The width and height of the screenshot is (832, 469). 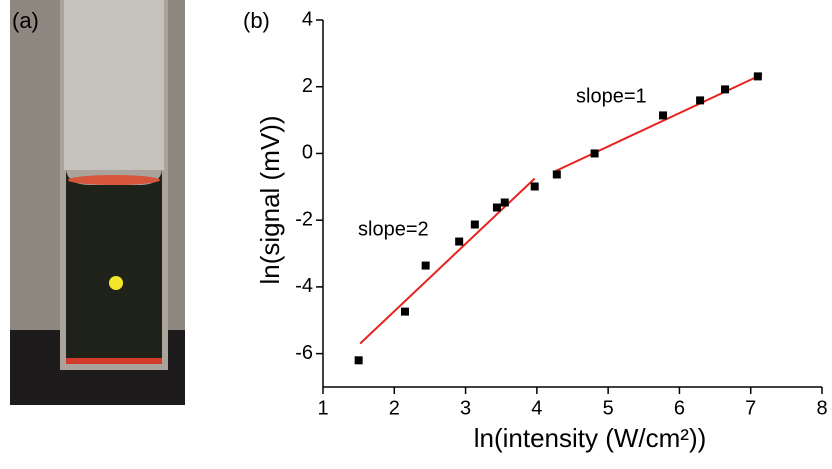 What do you see at coordinates (25, 20) in the screenshot?
I see `panel-label: (a)` at bounding box center [25, 20].